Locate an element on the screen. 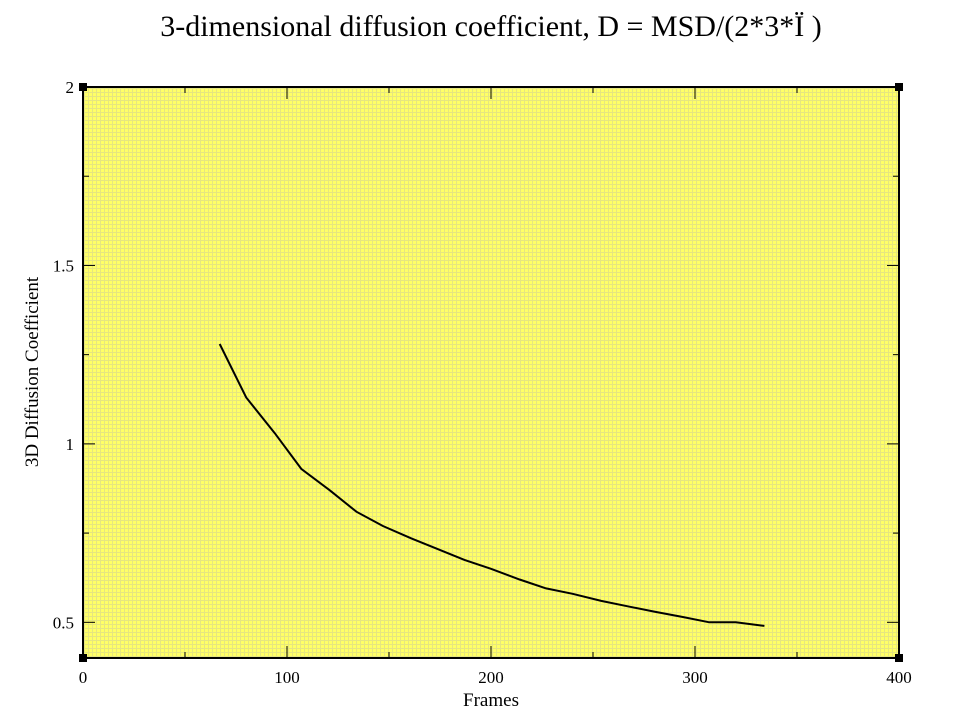 Image resolution: width=971 pixels, height=728 pixels. x-tick-label: 400 is located at coordinates (899, 677).